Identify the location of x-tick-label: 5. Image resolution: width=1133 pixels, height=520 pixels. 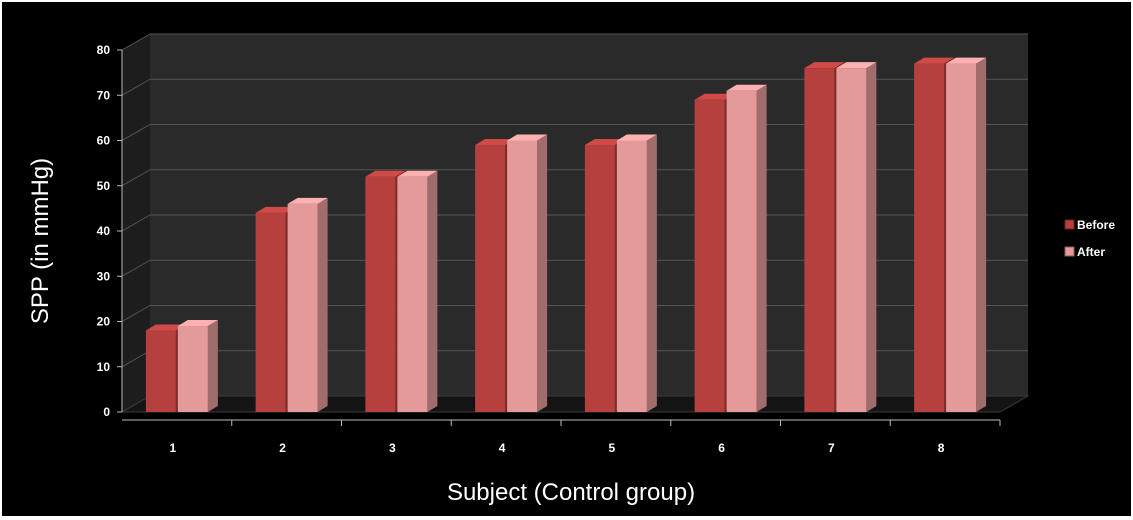
(612, 448).